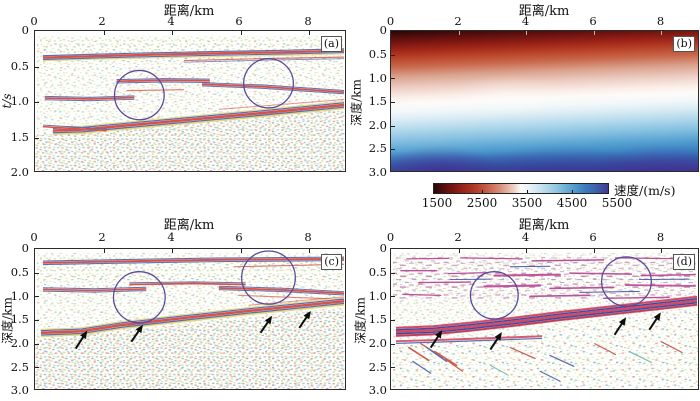  Describe the element at coordinates (356, 102) in the screenshot. I see `depth-axis-label-b: 深度/km` at that location.